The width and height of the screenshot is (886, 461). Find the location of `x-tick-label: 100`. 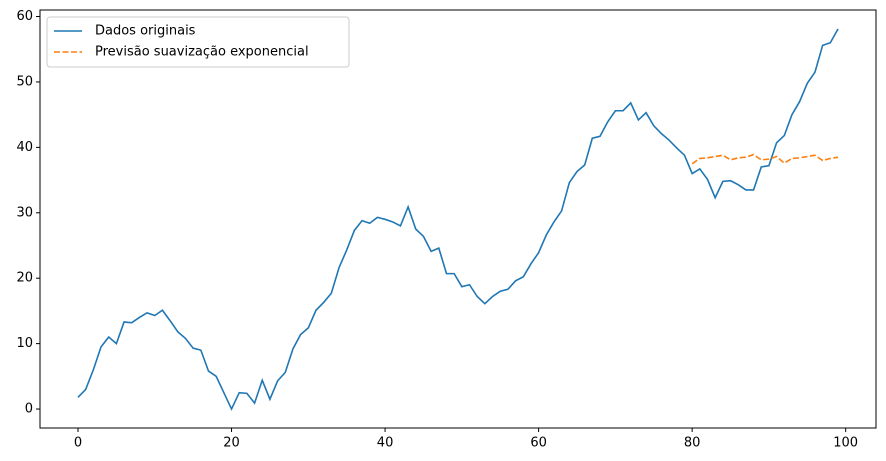

x-tick-label: 100 is located at coordinates (845, 443).